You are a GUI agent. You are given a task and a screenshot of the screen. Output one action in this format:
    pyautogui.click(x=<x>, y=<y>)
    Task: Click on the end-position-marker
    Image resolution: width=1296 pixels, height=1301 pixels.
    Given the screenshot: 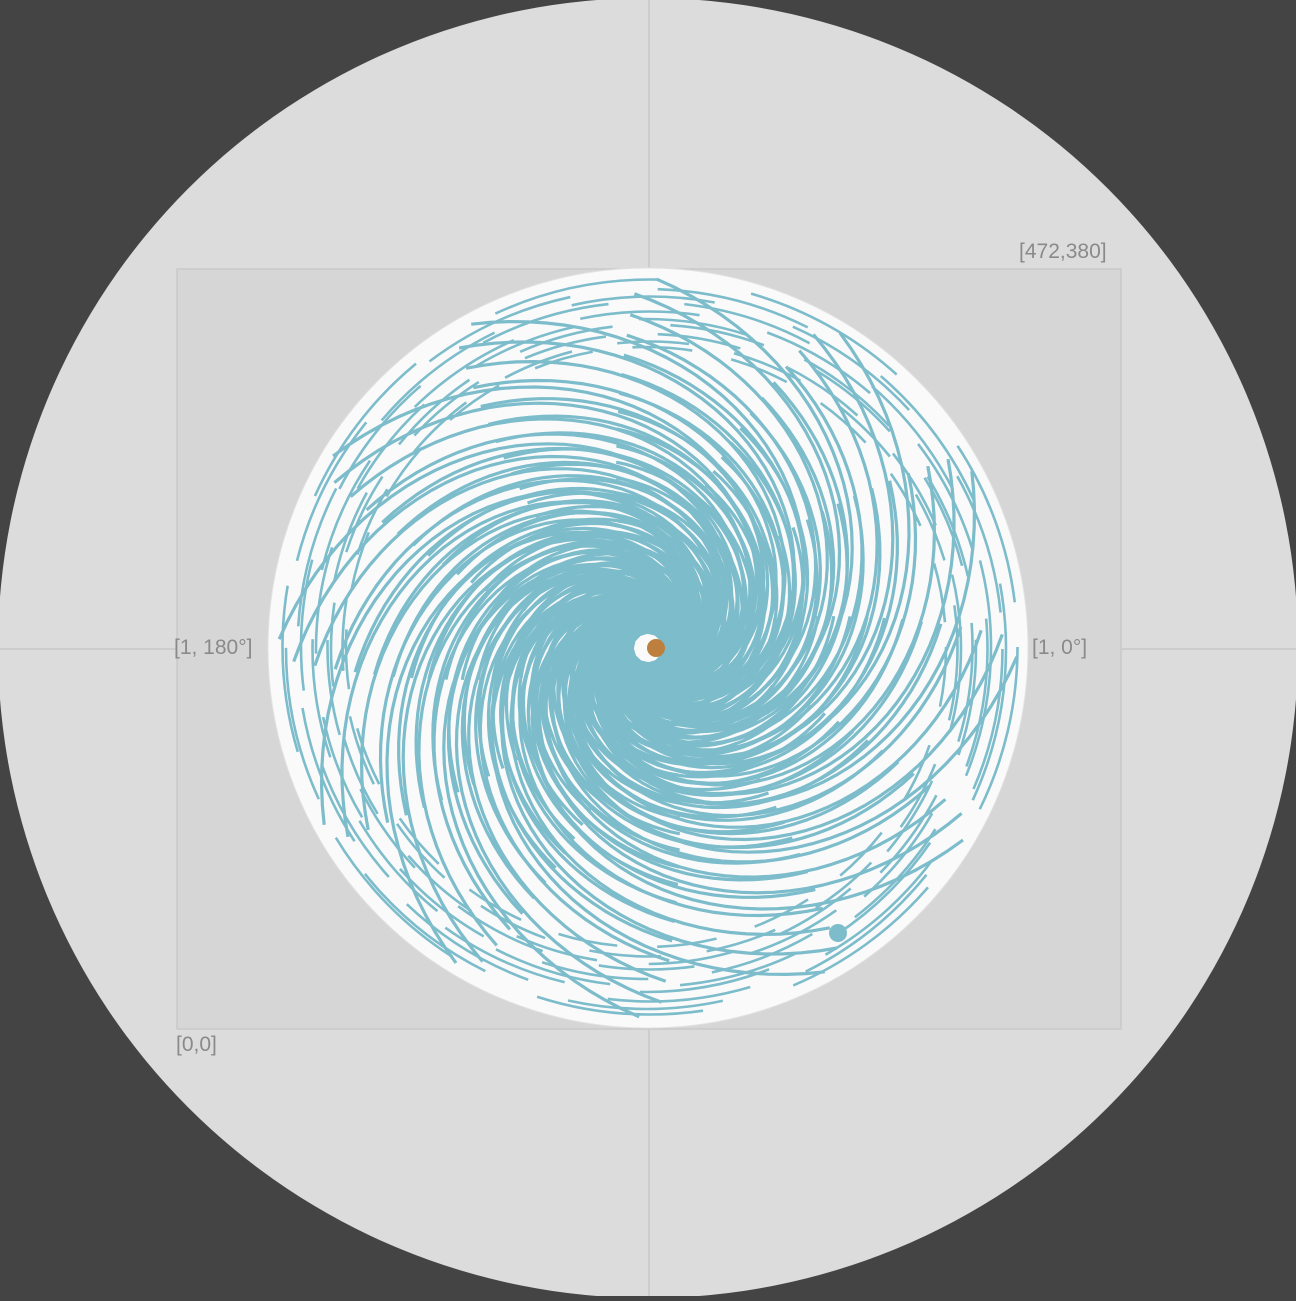 What is the action you would take?
    pyautogui.click(x=838, y=933)
    